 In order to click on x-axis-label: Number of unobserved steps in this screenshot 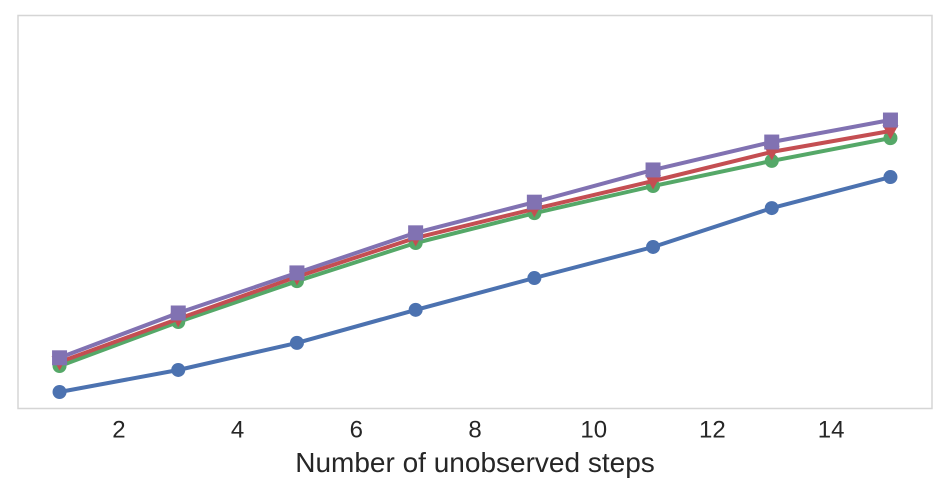, I will do `click(475, 462)`.